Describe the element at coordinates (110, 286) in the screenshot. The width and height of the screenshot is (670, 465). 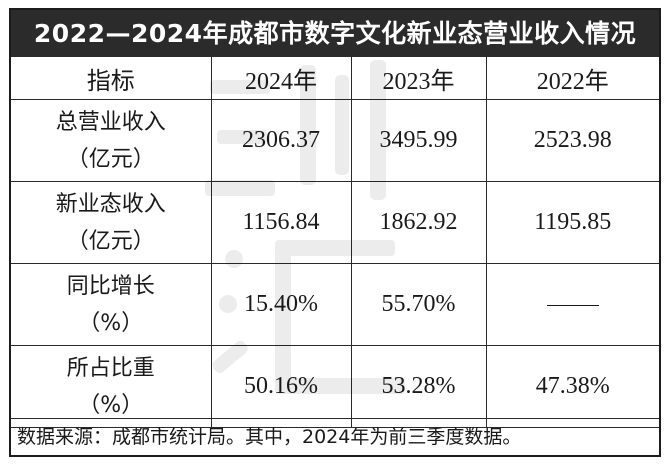
I see `row-label-line1: 同比增长` at that location.